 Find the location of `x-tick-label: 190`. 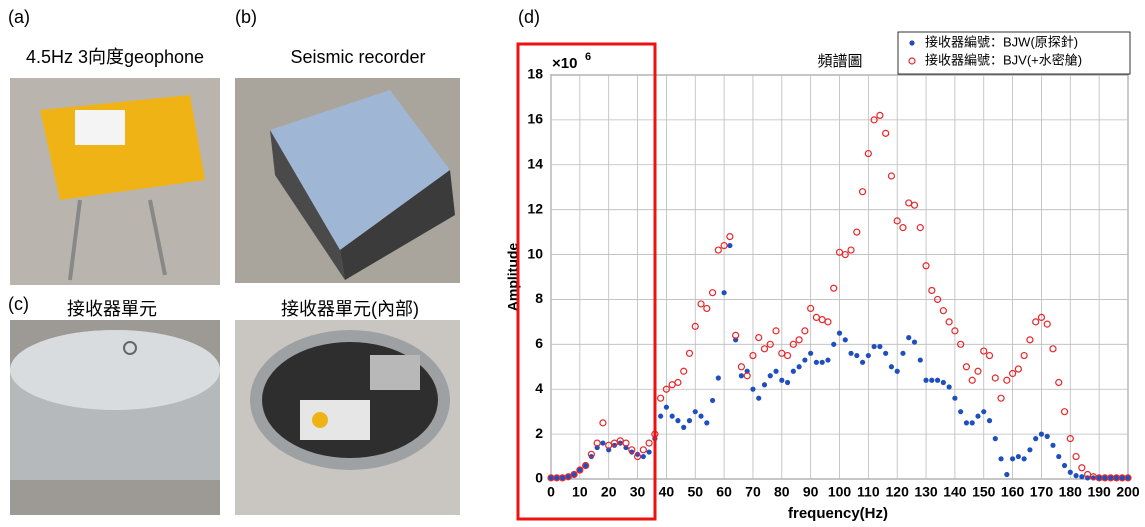

x-tick-label: 190 is located at coordinates (1099, 492).